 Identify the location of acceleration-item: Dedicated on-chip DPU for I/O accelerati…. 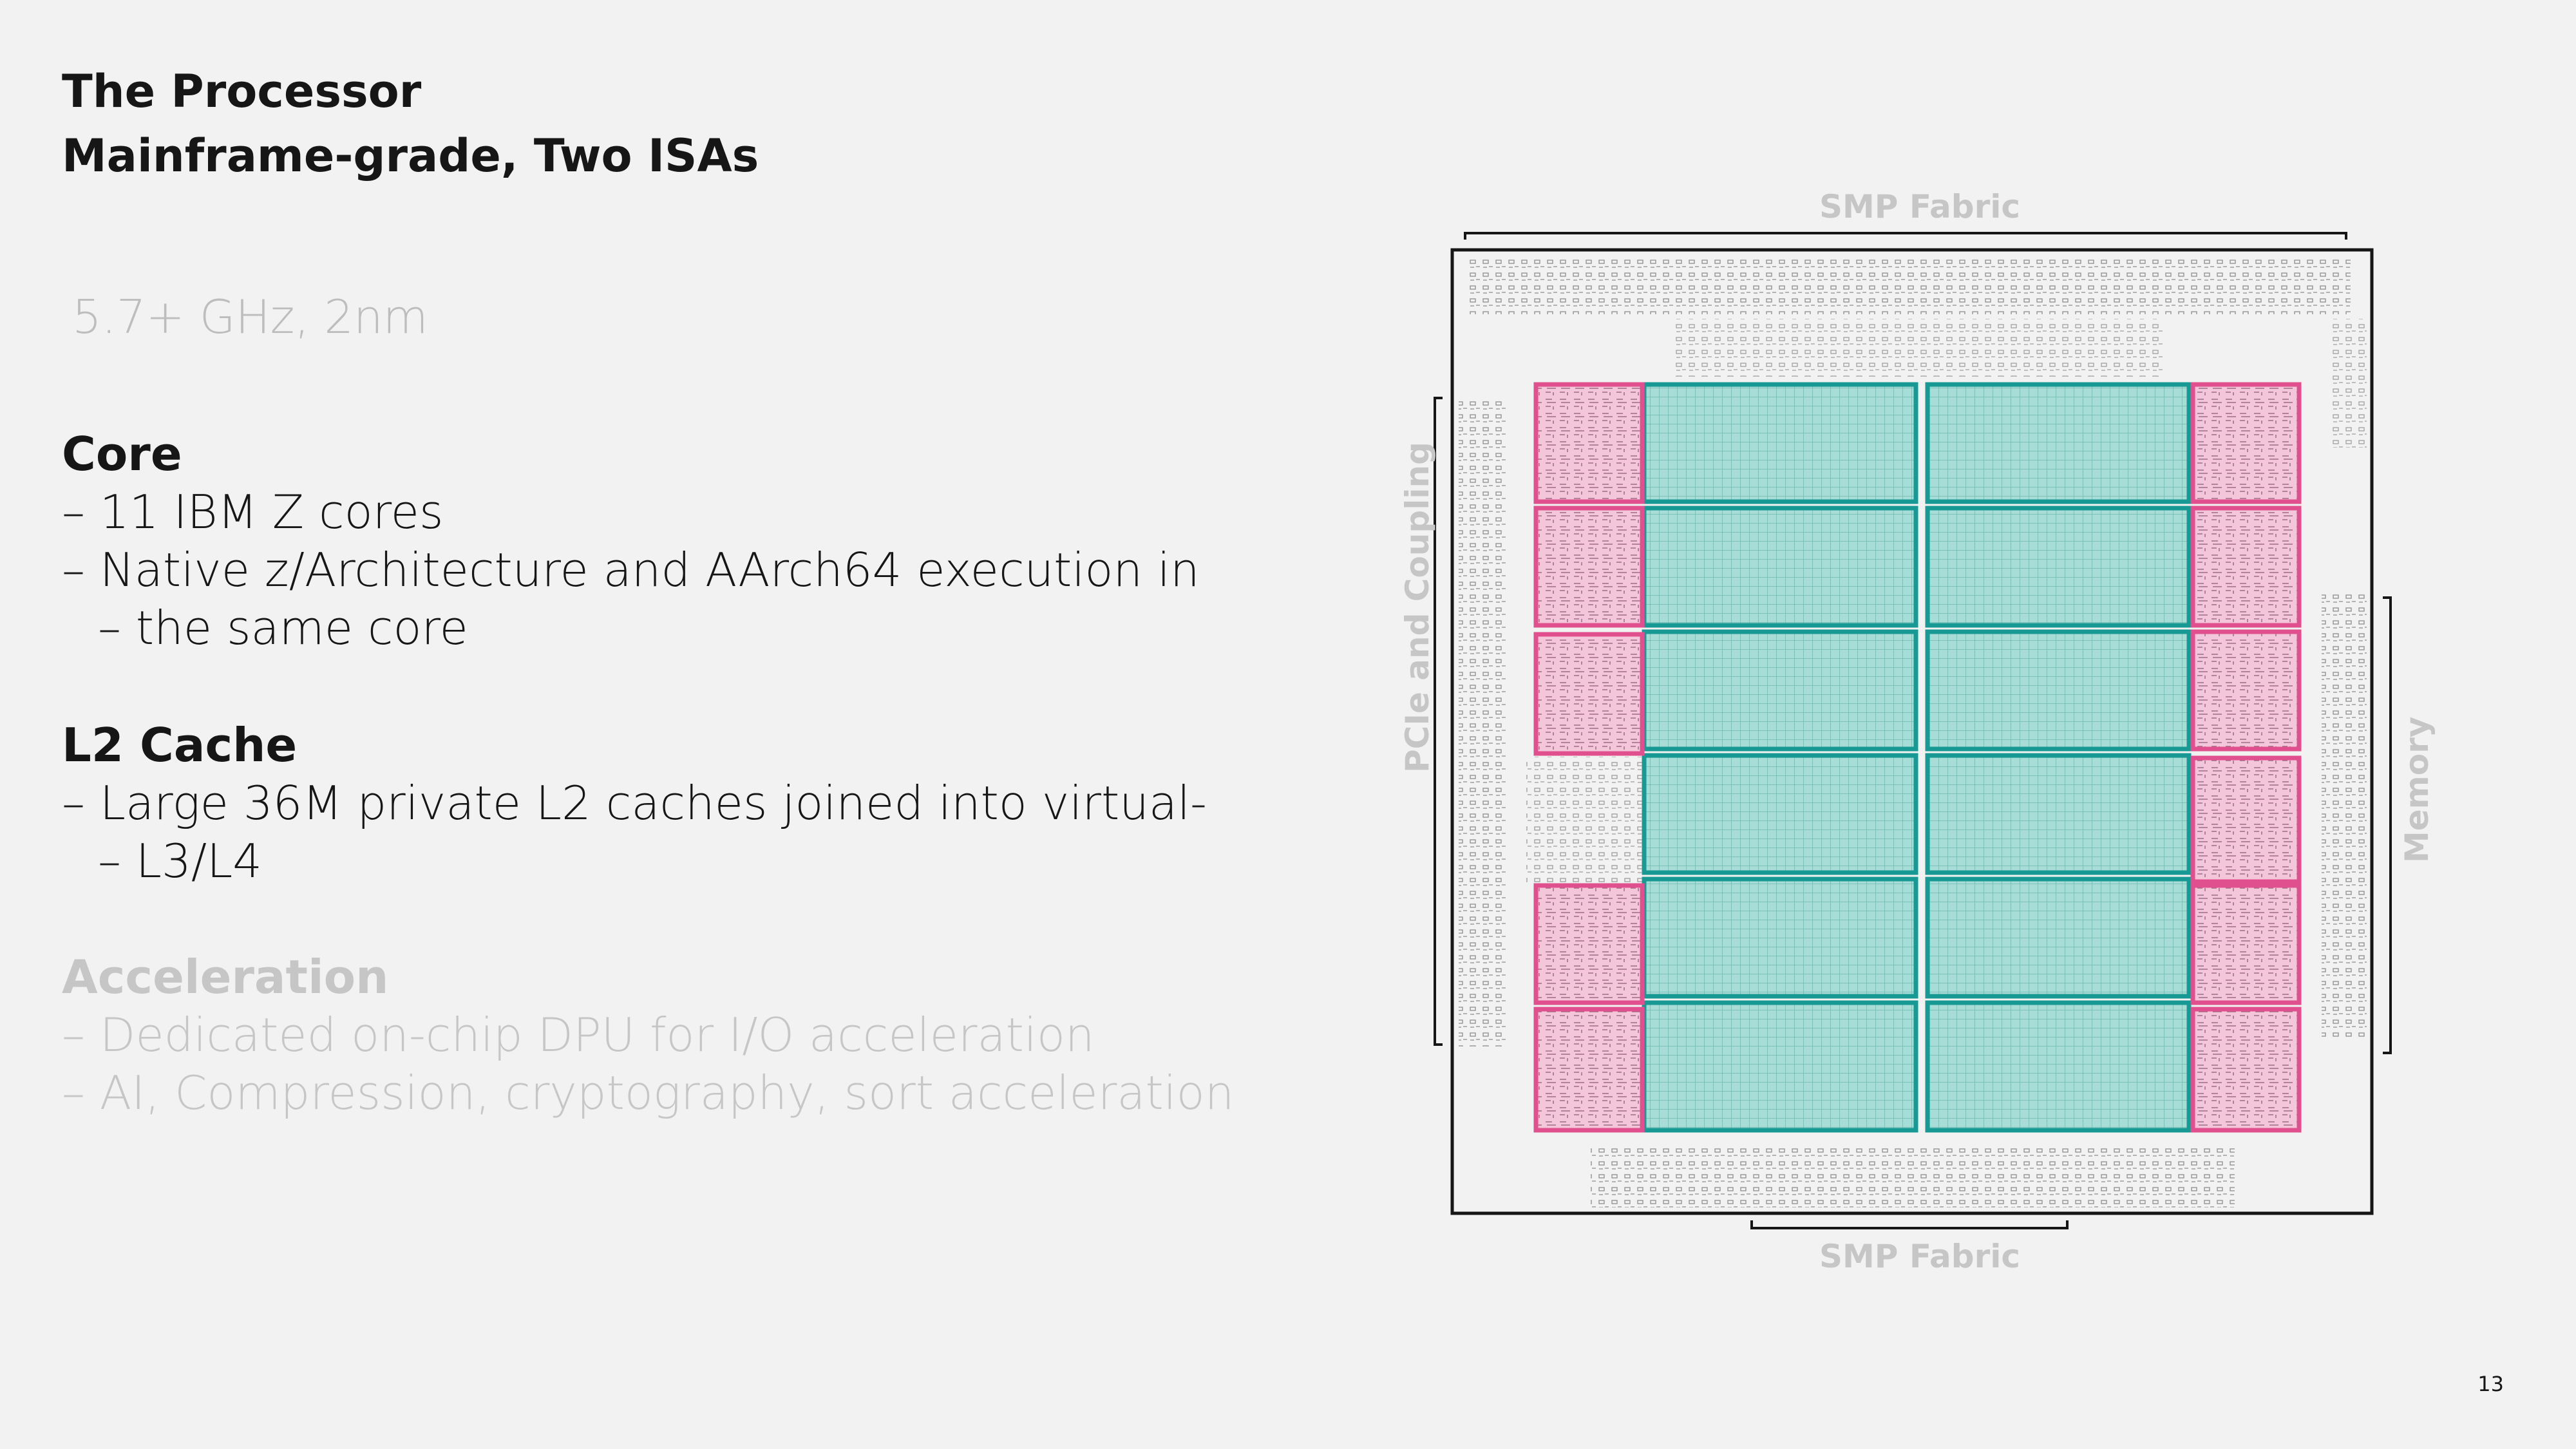
(648, 1035).